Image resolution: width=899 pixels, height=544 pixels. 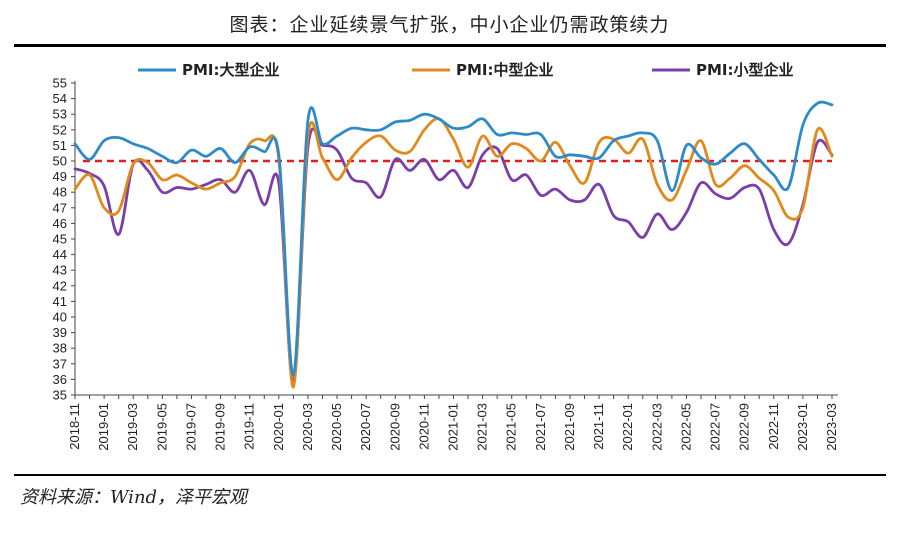 What do you see at coordinates (60, 192) in the screenshot?
I see `y-tick-label: 48` at bounding box center [60, 192].